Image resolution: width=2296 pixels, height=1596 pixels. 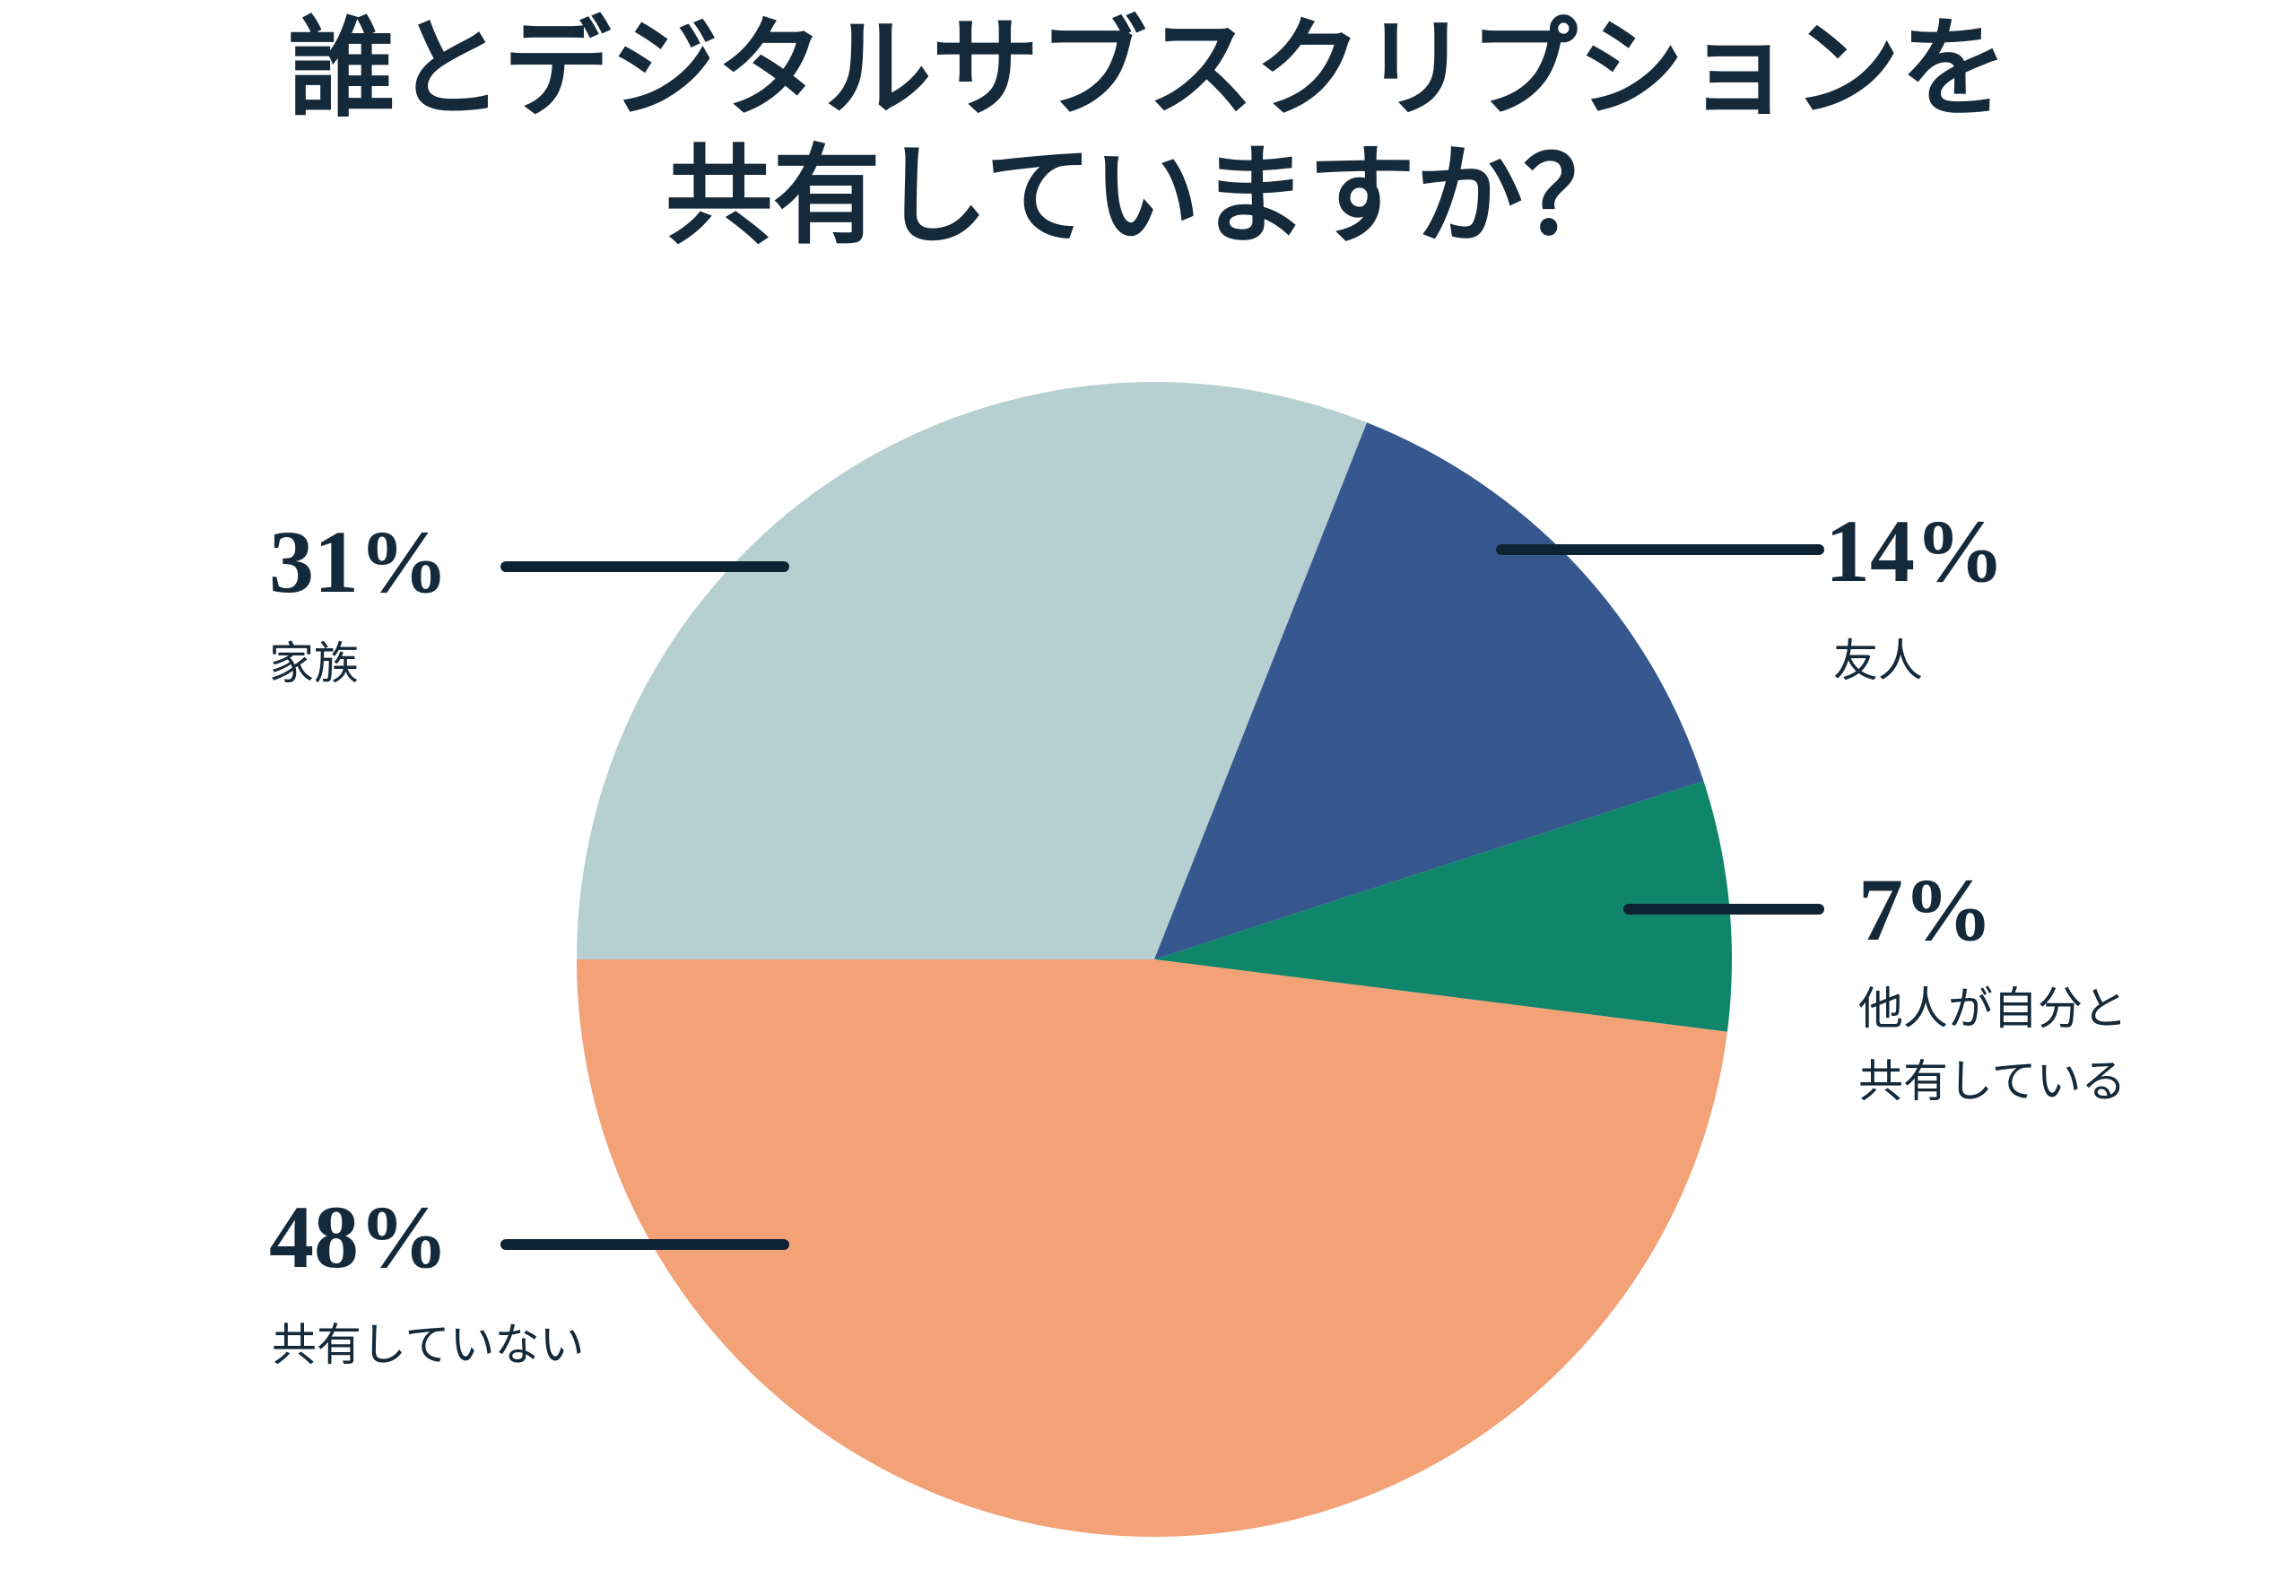 I want to click on friends-percentage: 14%, so click(x=1915, y=551).